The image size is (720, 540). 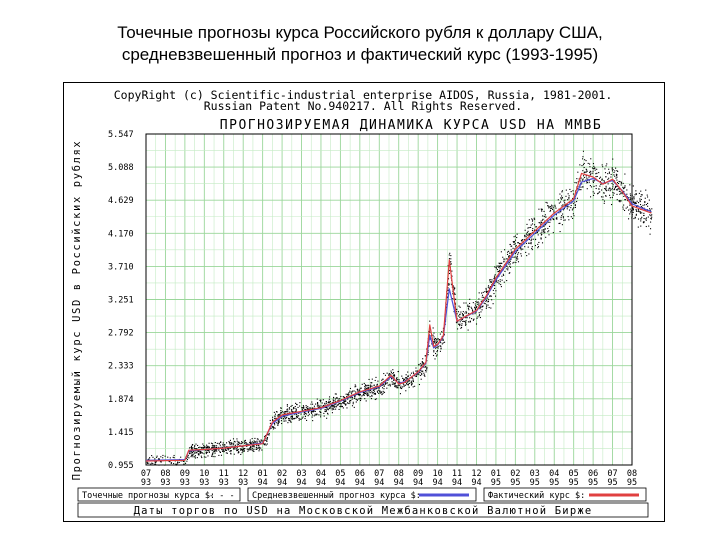 What do you see at coordinates (379, 474) in the screenshot?
I see `x-tick-month: 07` at bounding box center [379, 474].